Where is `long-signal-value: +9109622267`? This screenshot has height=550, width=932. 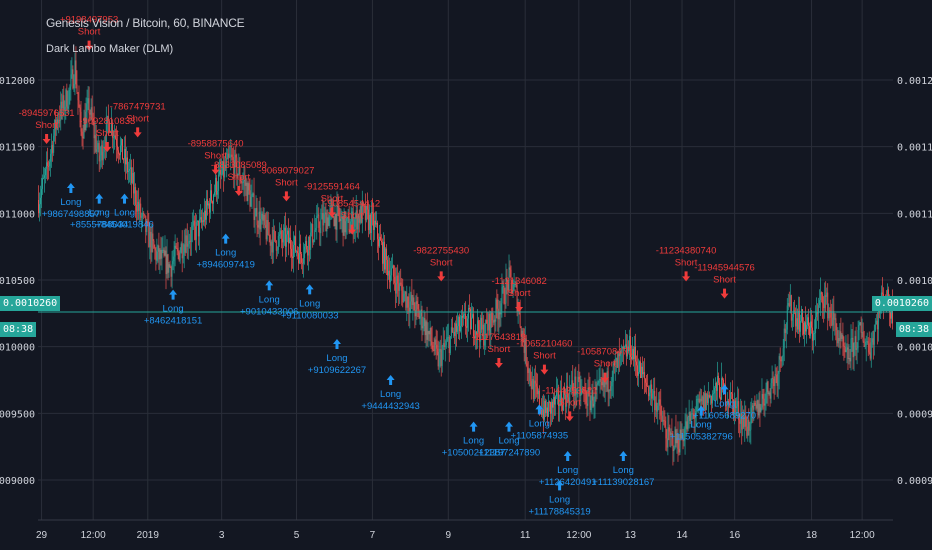
long-signal-value: +9109622267 is located at coordinates (337, 370).